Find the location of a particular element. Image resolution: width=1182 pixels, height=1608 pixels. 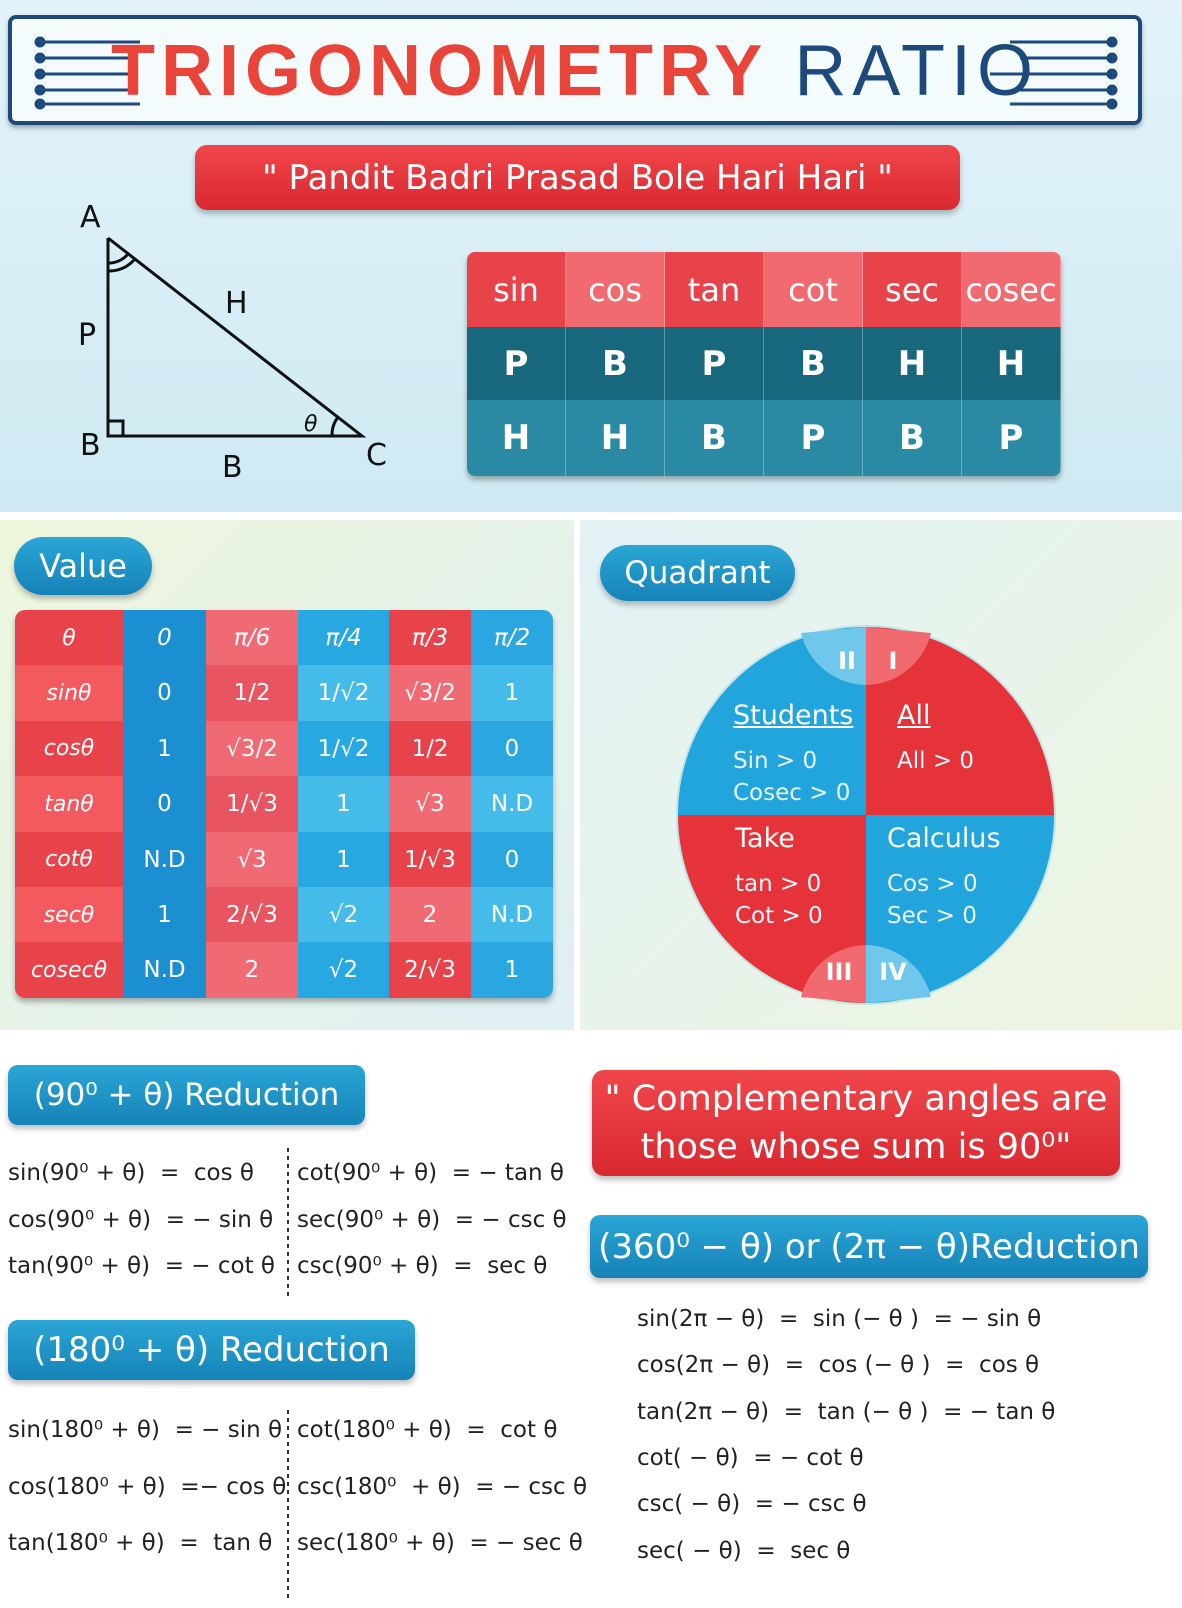

formula: csc(90⁰ + θ) = sec θ is located at coordinates (422, 1266).